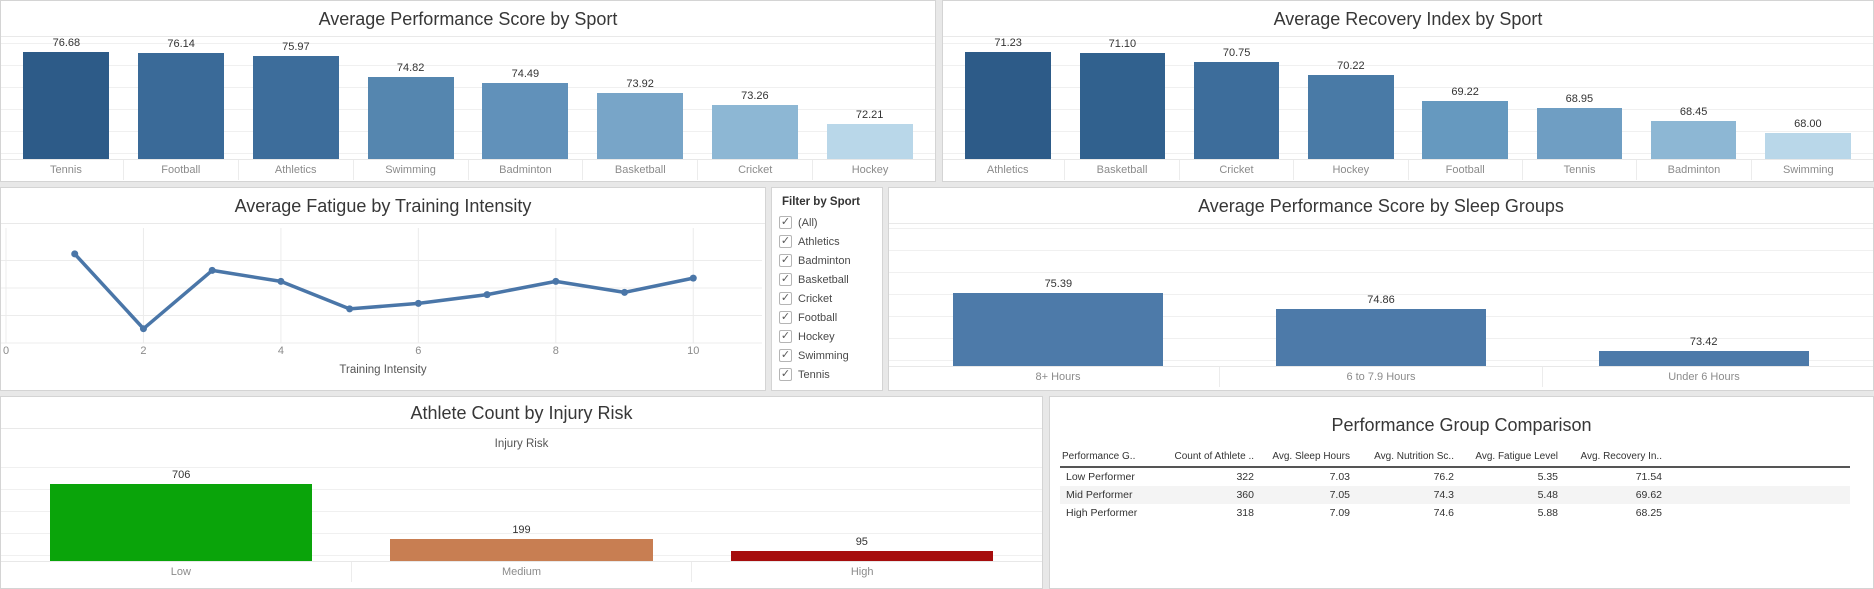 The height and width of the screenshot is (589, 1874). What do you see at coordinates (823, 355) in the screenshot?
I see `filter-option-label: Swimming` at bounding box center [823, 355].